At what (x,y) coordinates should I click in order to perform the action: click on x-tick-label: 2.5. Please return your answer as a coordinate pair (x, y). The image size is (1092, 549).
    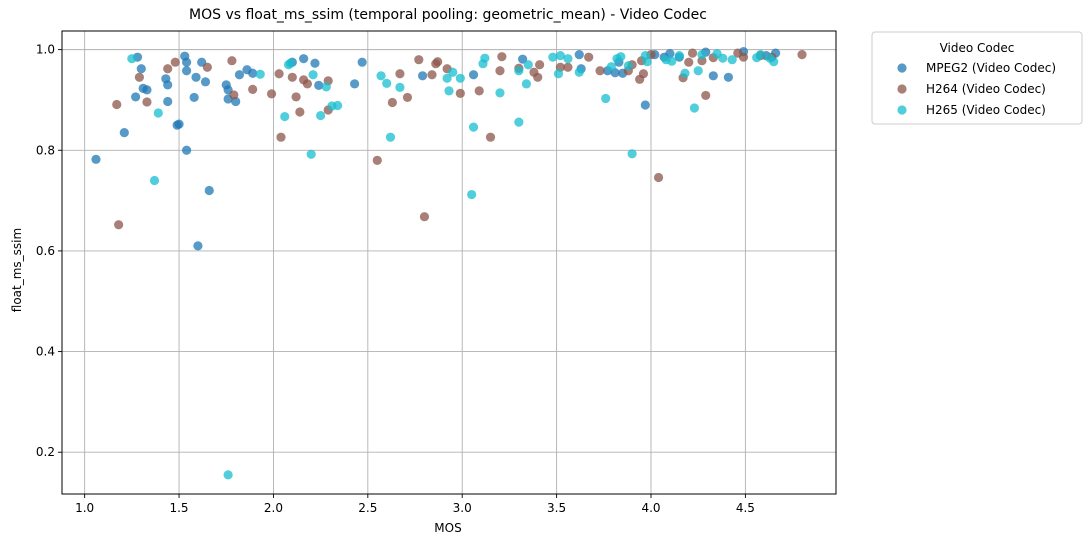
    Looking at the image, I should click on (367, 508).